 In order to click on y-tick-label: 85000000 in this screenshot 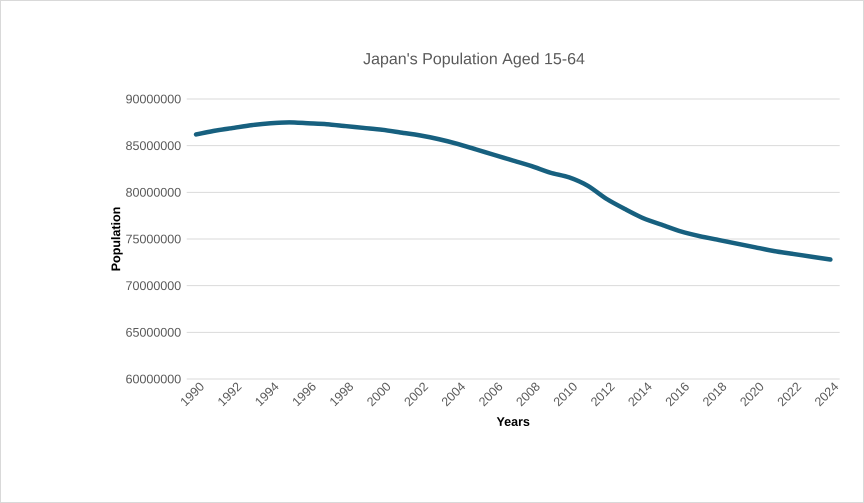, I will do `click(153, 145)`.